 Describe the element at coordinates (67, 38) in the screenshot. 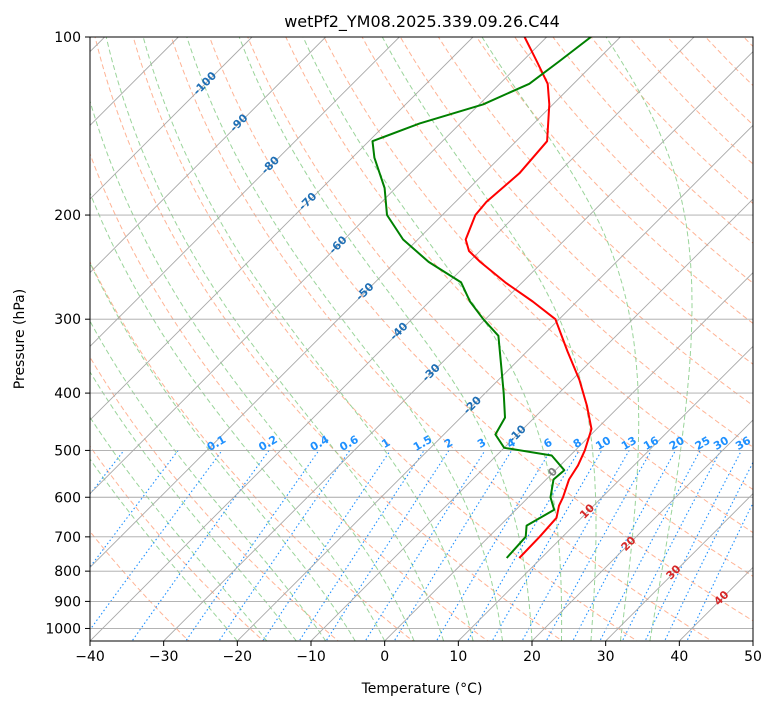

I see `y-tick-label: 100` at that location.